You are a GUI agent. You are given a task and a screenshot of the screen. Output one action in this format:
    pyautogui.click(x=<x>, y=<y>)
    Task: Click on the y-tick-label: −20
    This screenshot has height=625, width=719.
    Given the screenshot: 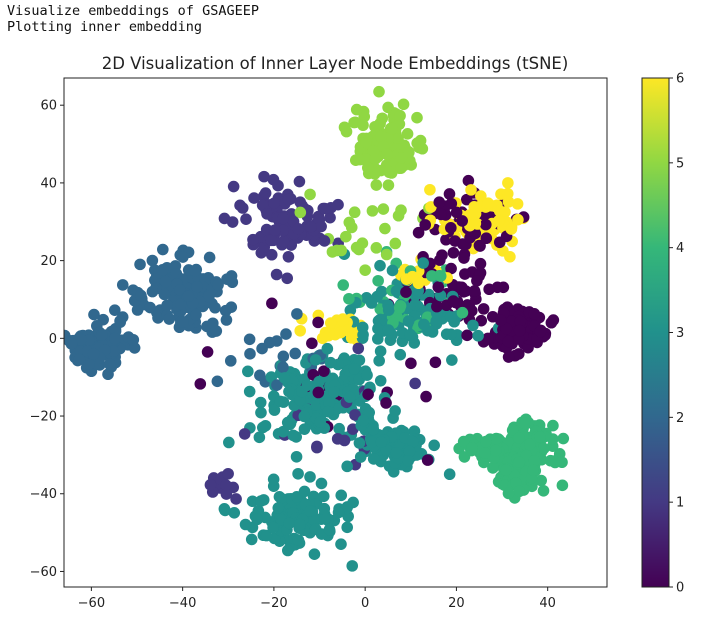 What is the action you would take?
    pyautogui.click(x=43, y=417)
    